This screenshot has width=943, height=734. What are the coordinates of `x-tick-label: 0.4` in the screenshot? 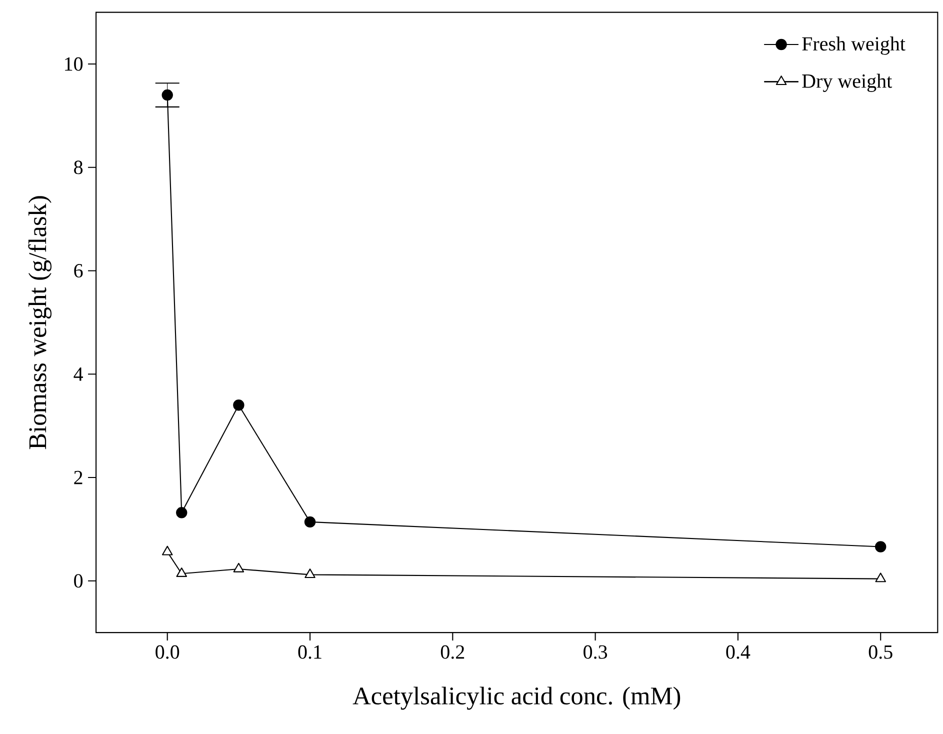 It's located at (738, 652).